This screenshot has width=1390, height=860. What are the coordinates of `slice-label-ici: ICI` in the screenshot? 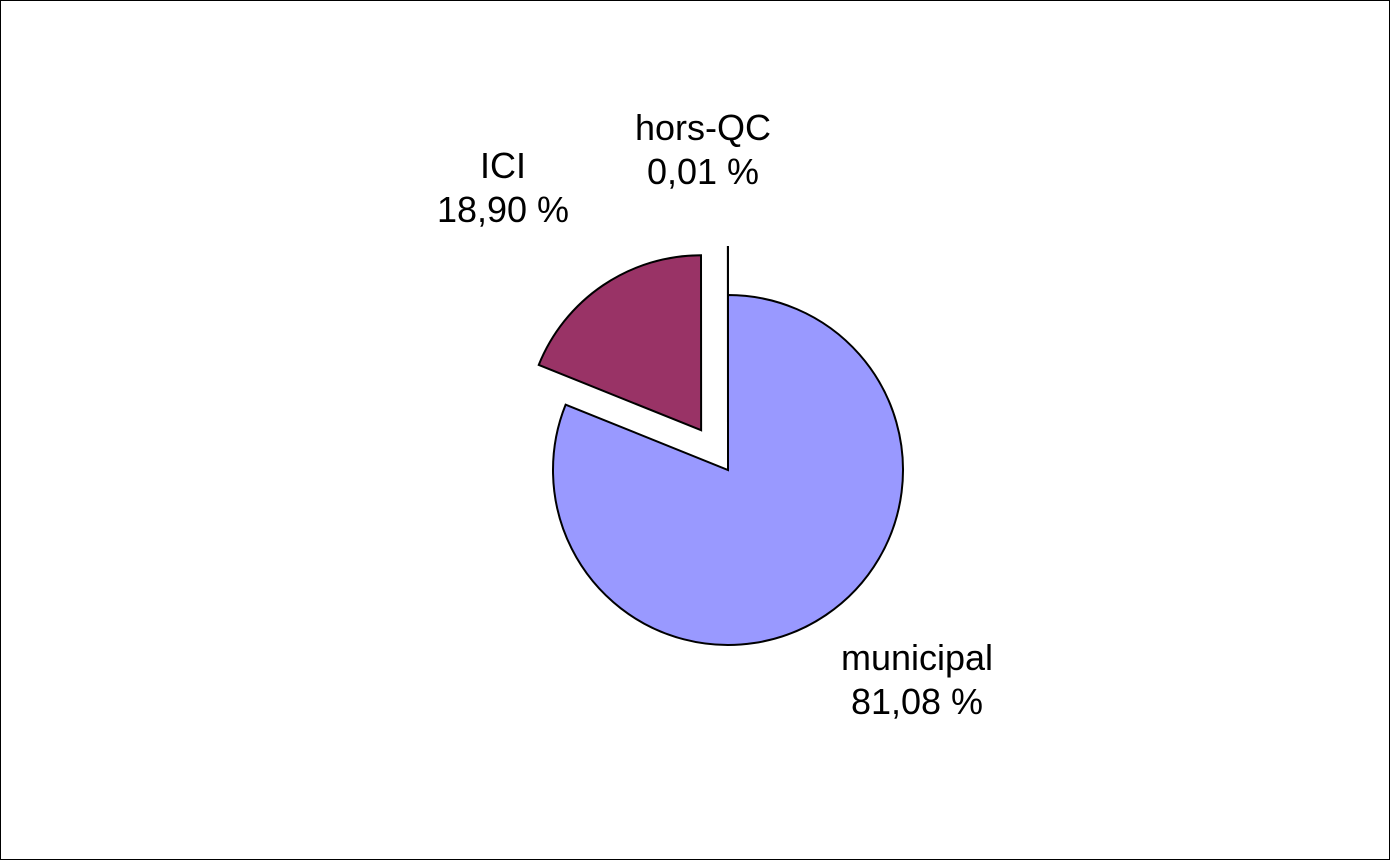 It's located at (503, 165).